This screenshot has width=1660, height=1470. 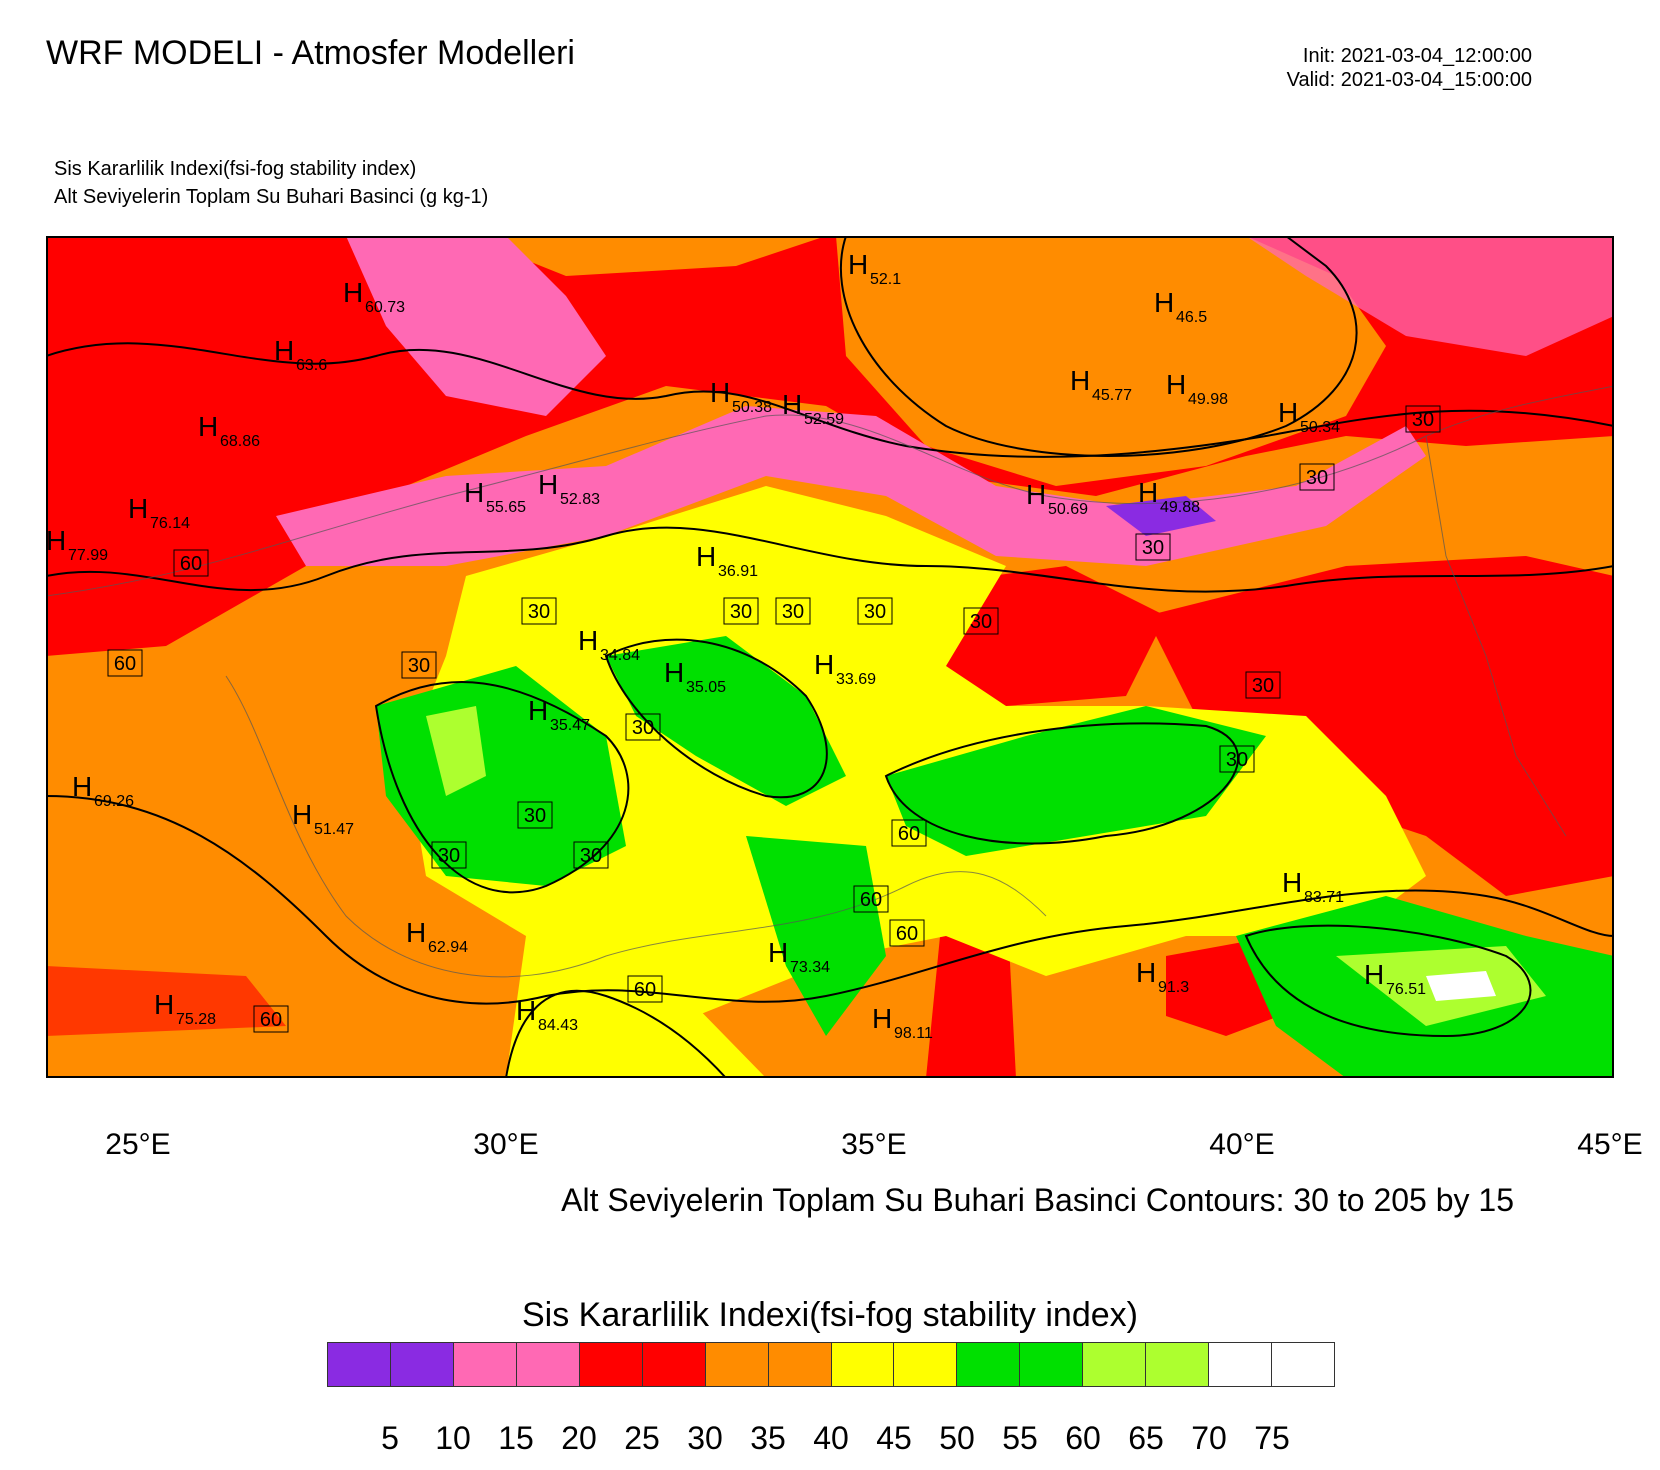 I want to click on high-value: 63.6, so click(x=311, y=365).